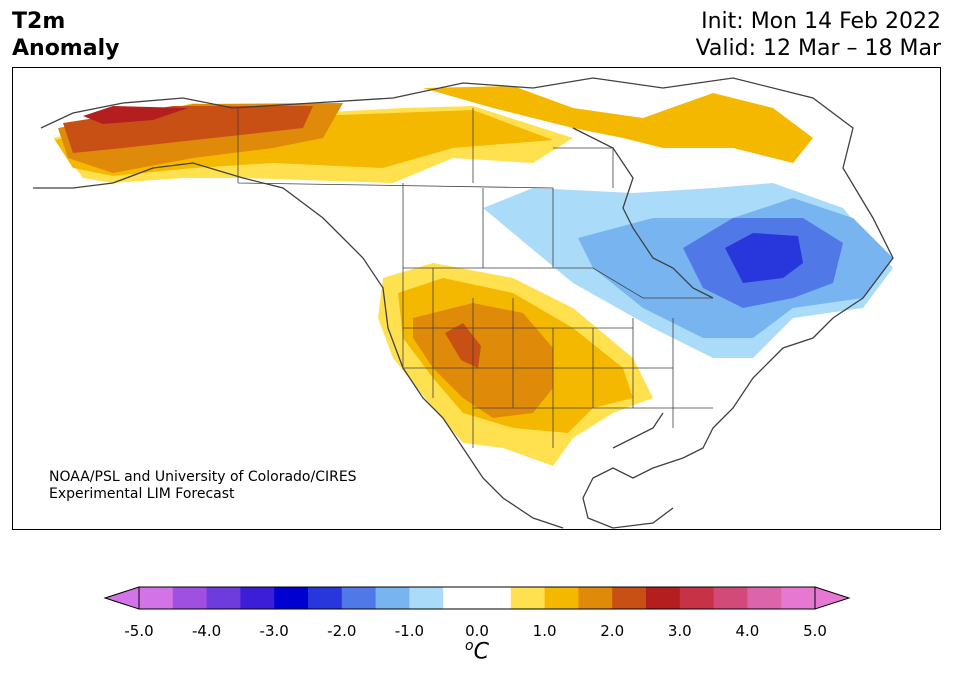  What do you see at coordinates (679, 631) in the screenshot?
I see `colorbar-tick-label: 3.0` at bounding box center [679, 631].